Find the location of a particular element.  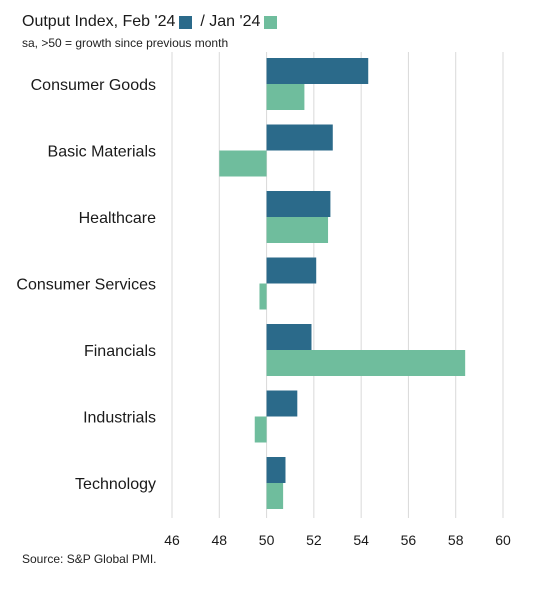

x-tick-label: 60 is located at coordinates (503, 540).